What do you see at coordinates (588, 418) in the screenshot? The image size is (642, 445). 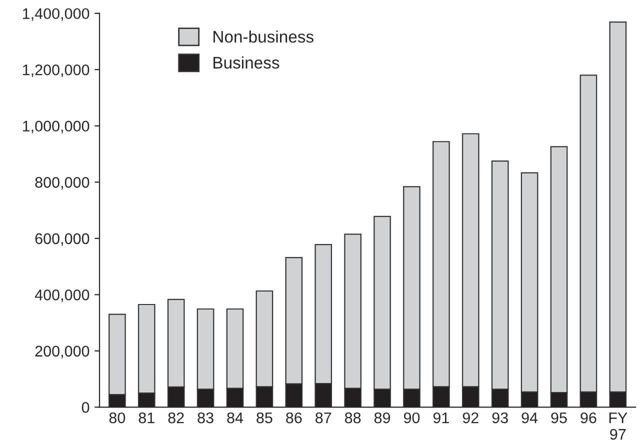 I see `x-tick-label: 96` at bounding box center [588, 418].